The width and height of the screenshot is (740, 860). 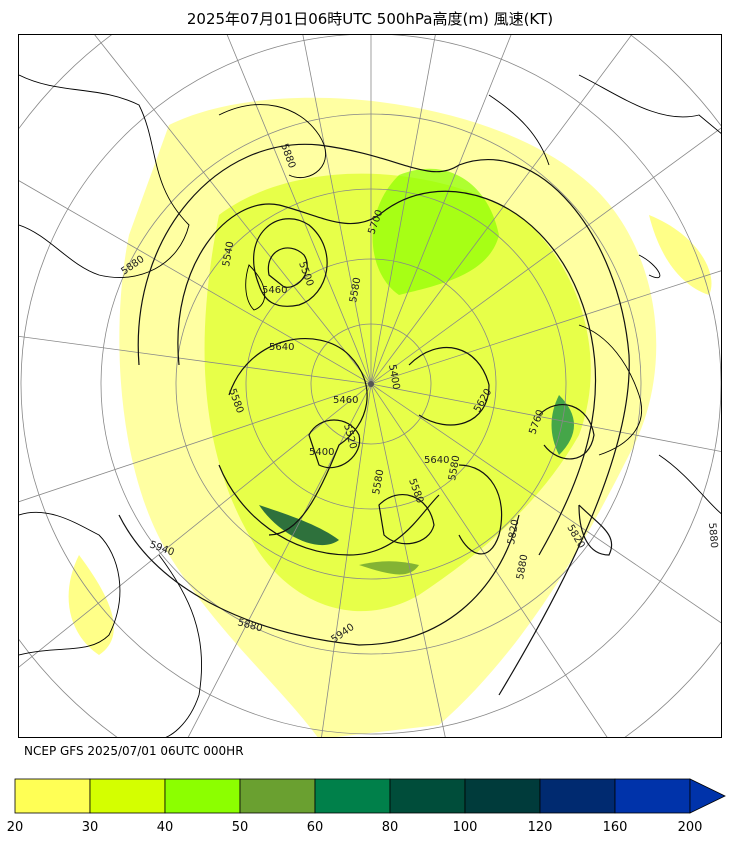 I want to click on colorbar-tick-label: 120, so click(x=540, y=827).